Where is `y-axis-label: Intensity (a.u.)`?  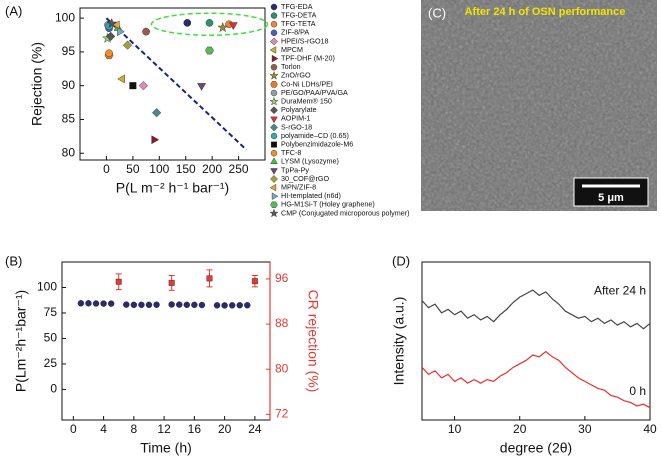
y-axis-label: Intensity (a.u.) is located at coordinates (399, 341).